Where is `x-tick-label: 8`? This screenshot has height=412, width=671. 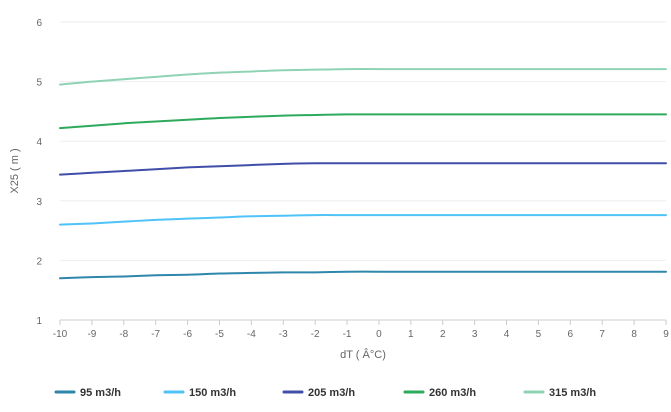
x-tick-label: 8 is located at coordinates (634, 334).